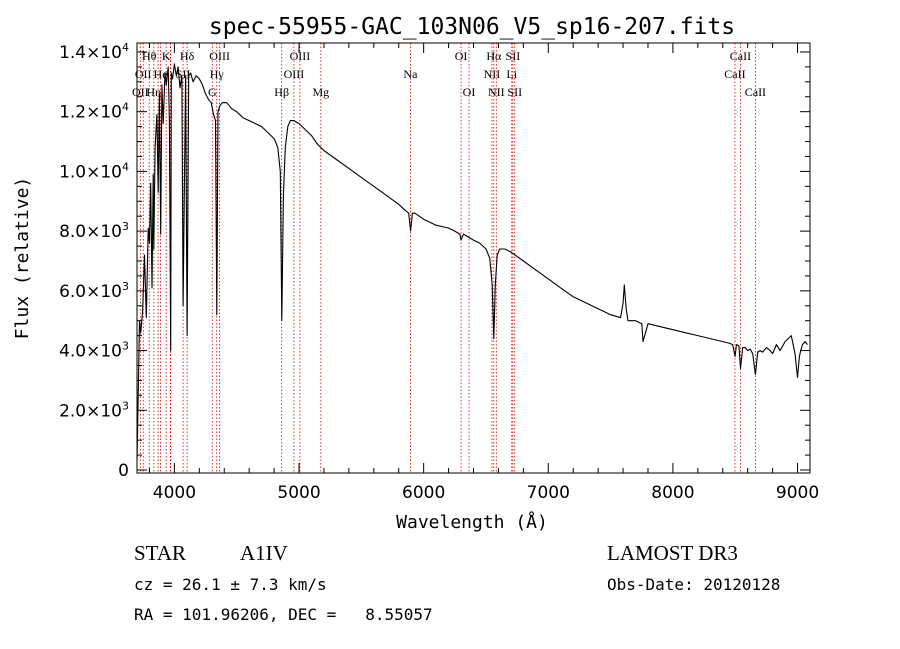 This screenshot has height=649, width=900. What do you see at coordinates (94, 291) in the screenshot?
I see `y-tick-label: 6.0×10³` at bounding box center [94, 291].